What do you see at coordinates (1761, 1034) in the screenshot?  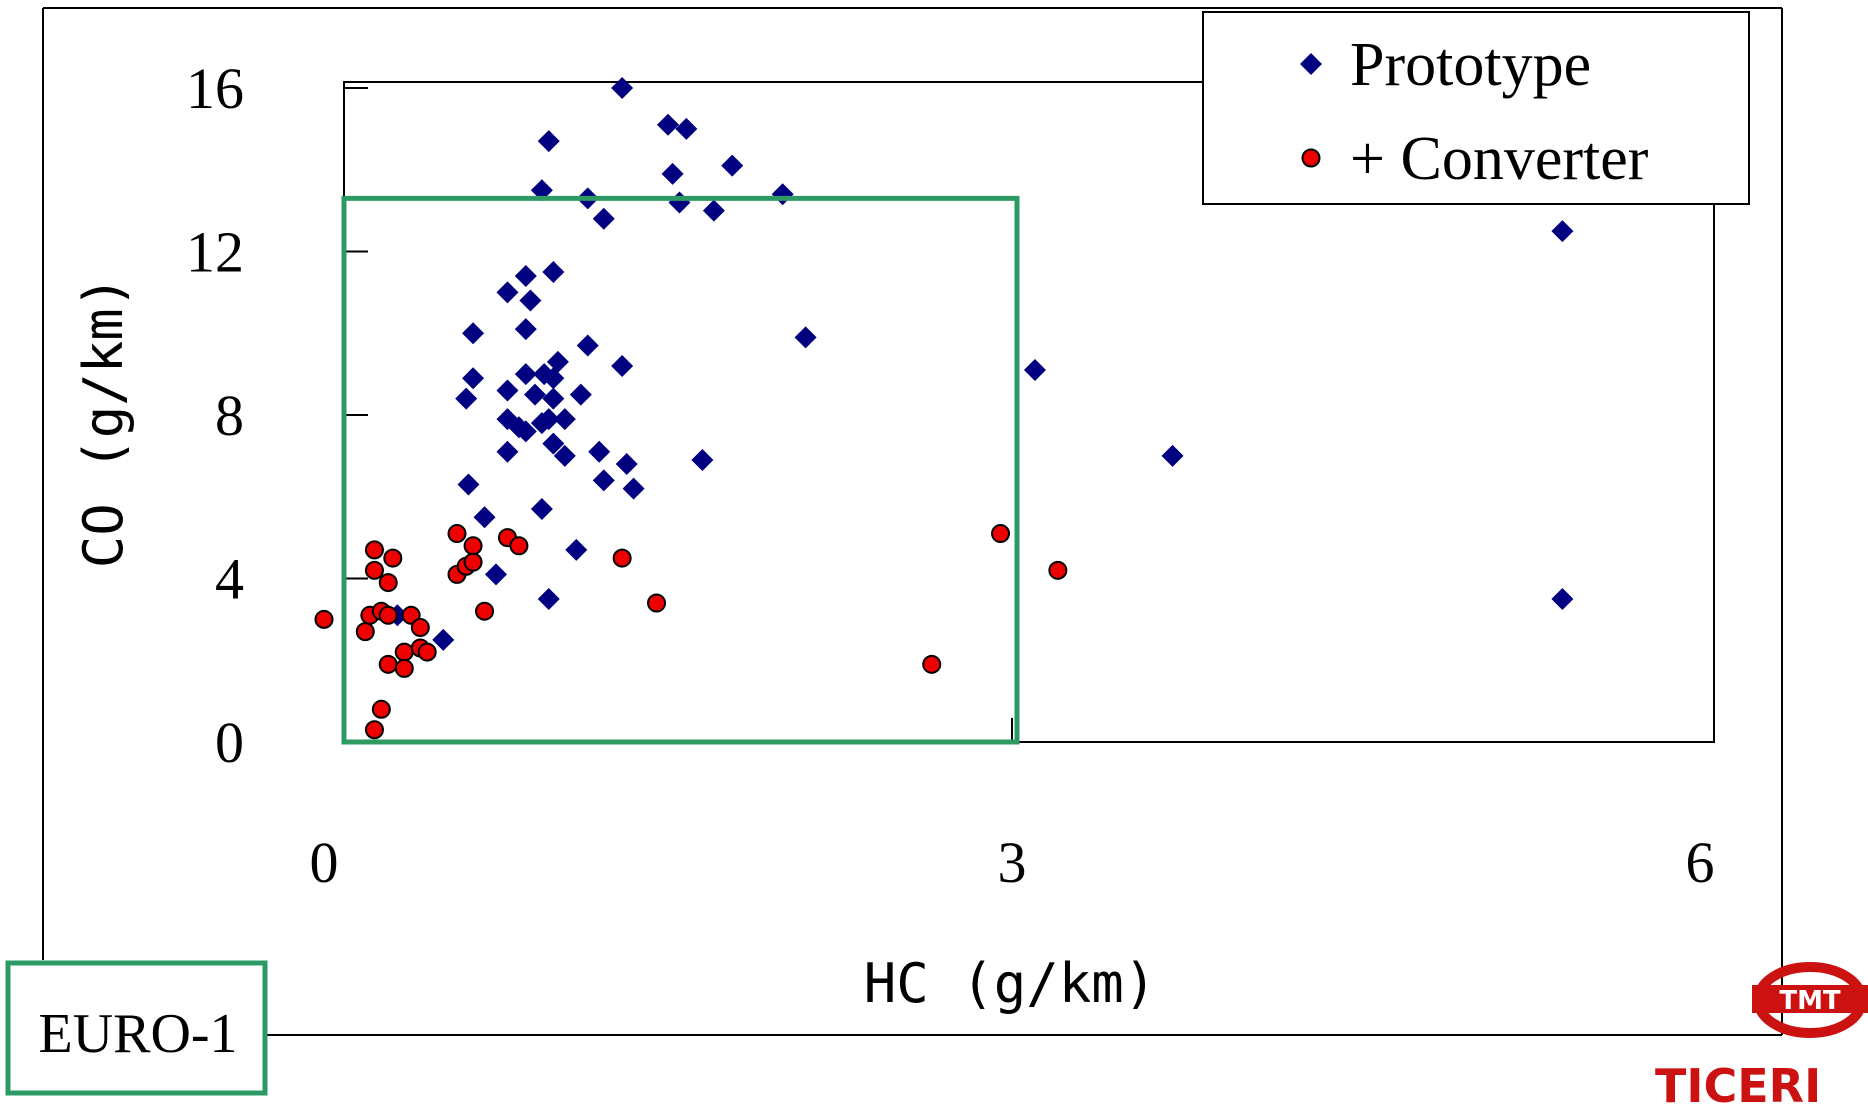 I see `tmt-logo: TMT TICERI` at bounding box center [1761, 1034].